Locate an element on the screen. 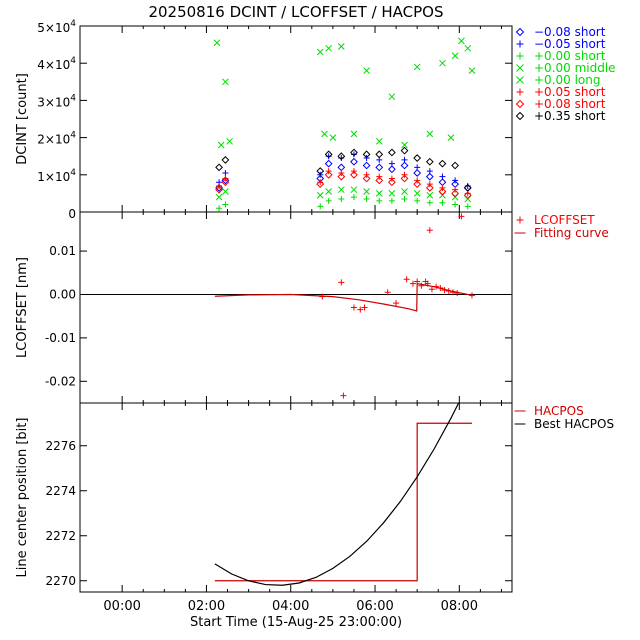 This screenshot has height=640, width=640. legend-label: +0.08 short is located at coordinates (570, 104).